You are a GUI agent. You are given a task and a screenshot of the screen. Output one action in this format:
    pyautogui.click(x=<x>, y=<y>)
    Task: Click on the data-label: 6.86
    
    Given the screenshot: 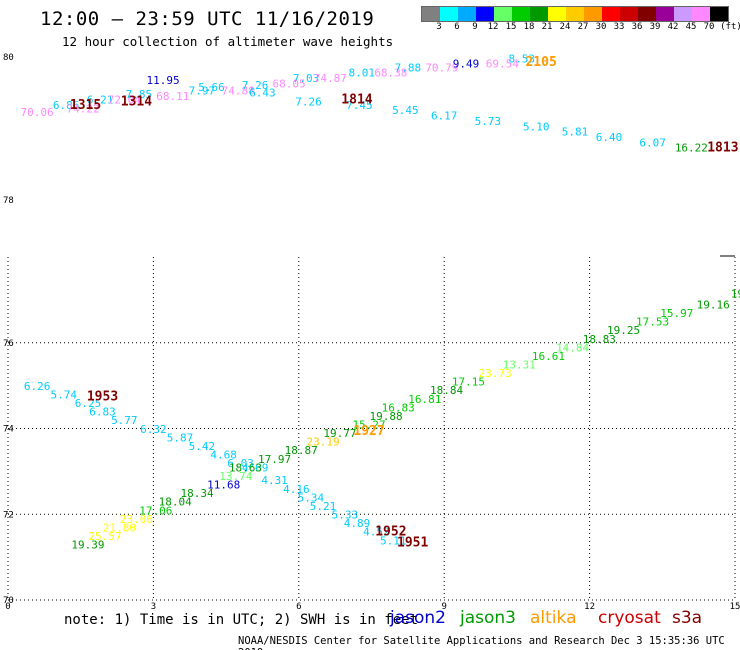 What is the action you would take?
    pyautogui.click(x=66, y=105)
    